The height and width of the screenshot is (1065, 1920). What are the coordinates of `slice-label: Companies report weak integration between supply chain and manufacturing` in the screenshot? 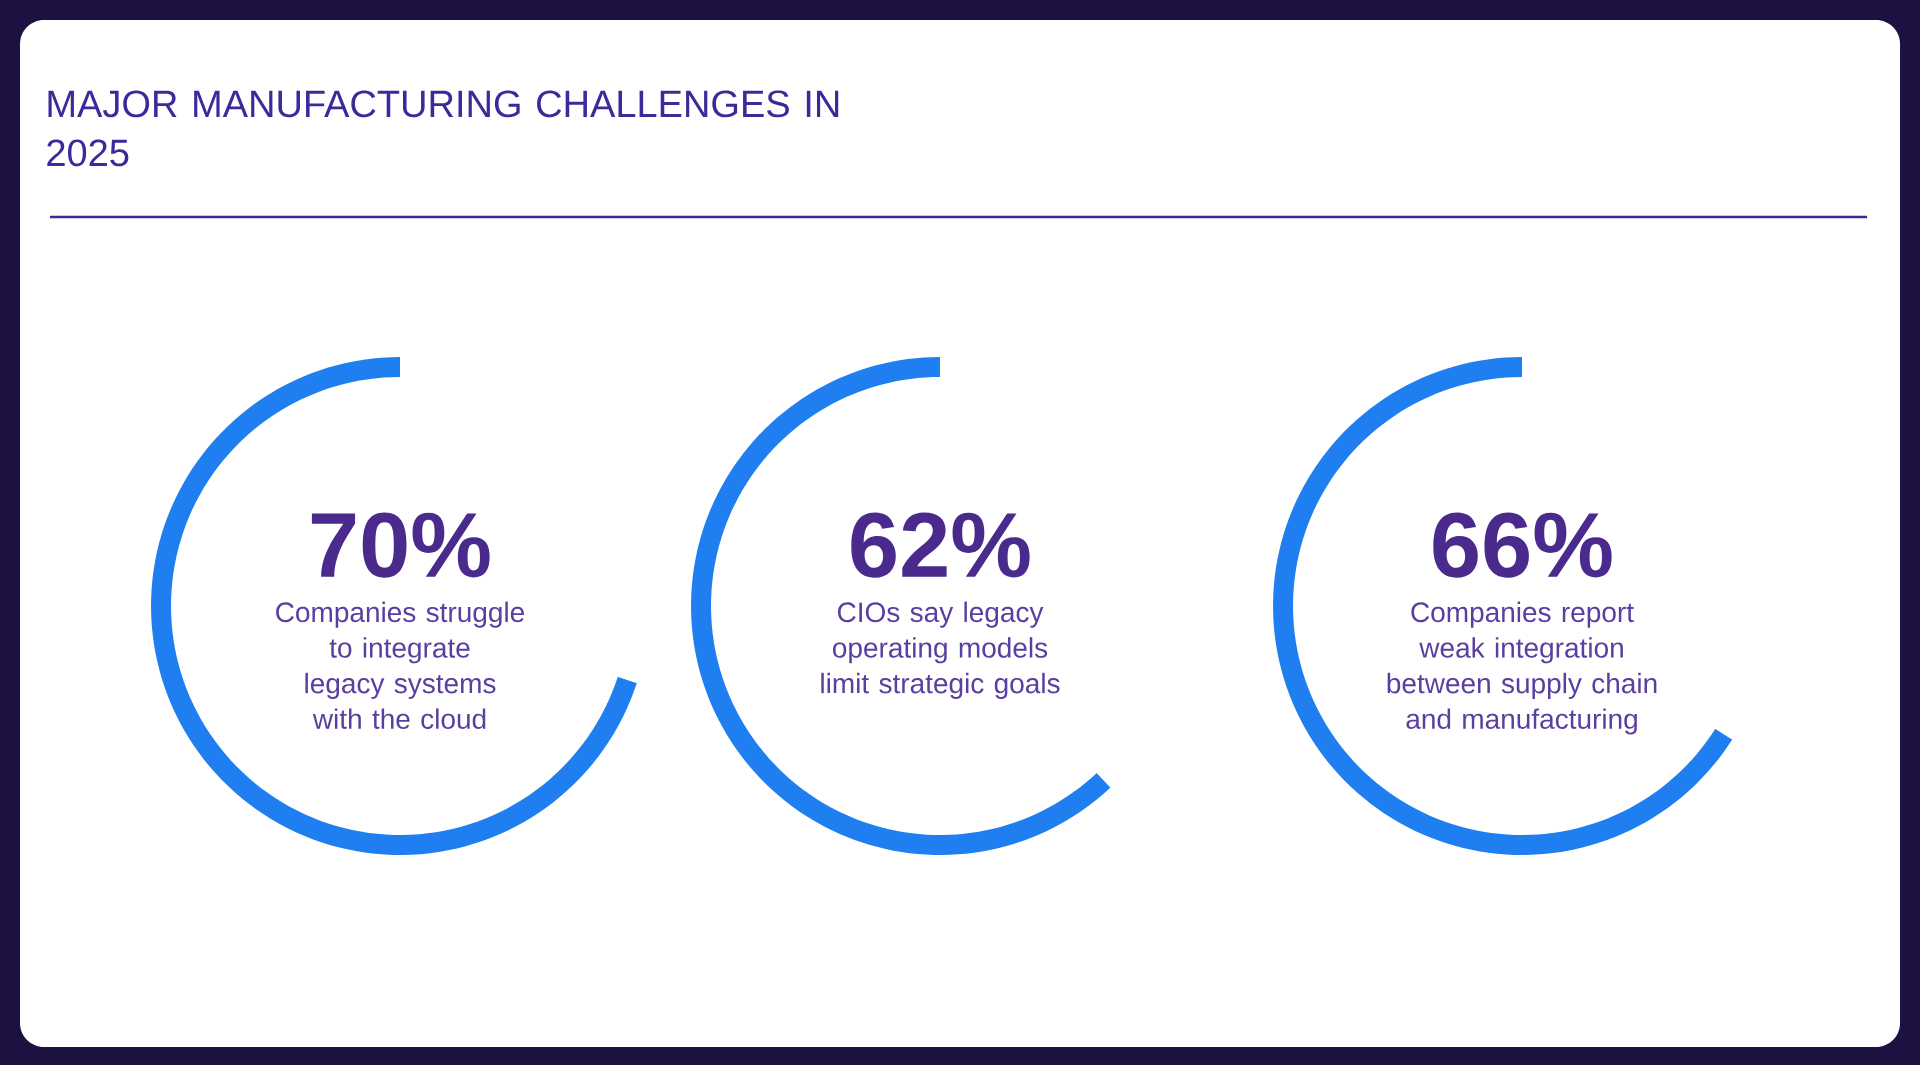 It's located at (1522, 668).